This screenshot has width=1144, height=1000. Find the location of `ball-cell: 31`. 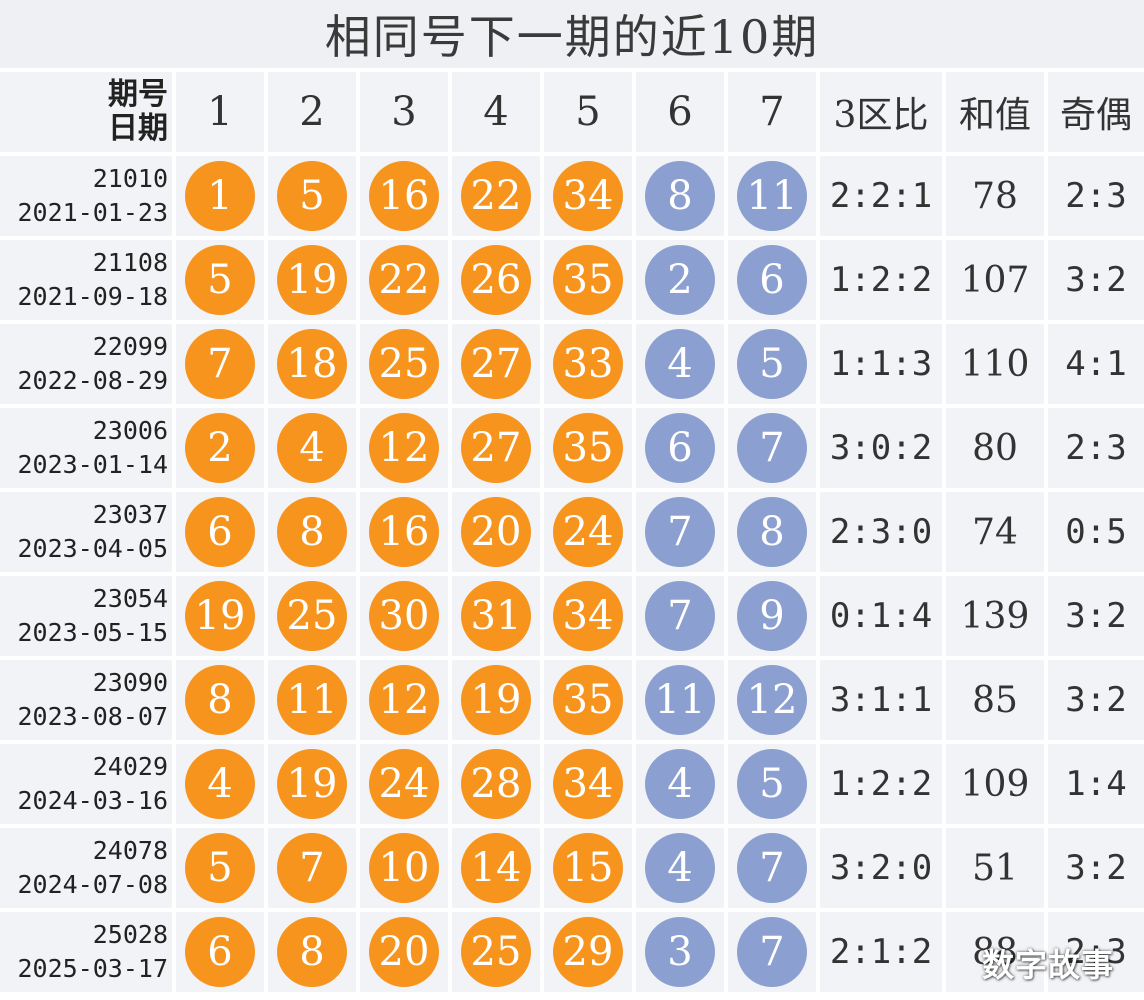

ball-cell: 31 is located at coordinates (496, 616).